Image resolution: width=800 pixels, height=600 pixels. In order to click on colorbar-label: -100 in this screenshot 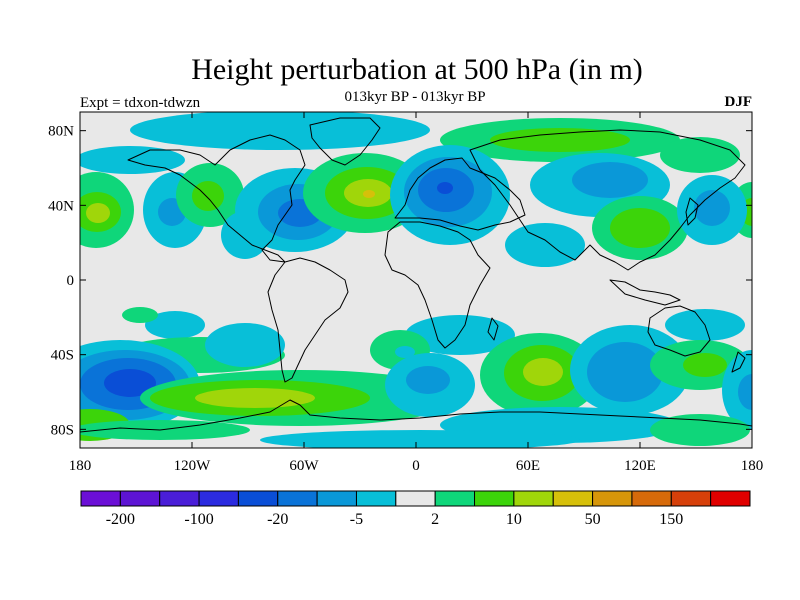, I will do `click(198, 519)`.